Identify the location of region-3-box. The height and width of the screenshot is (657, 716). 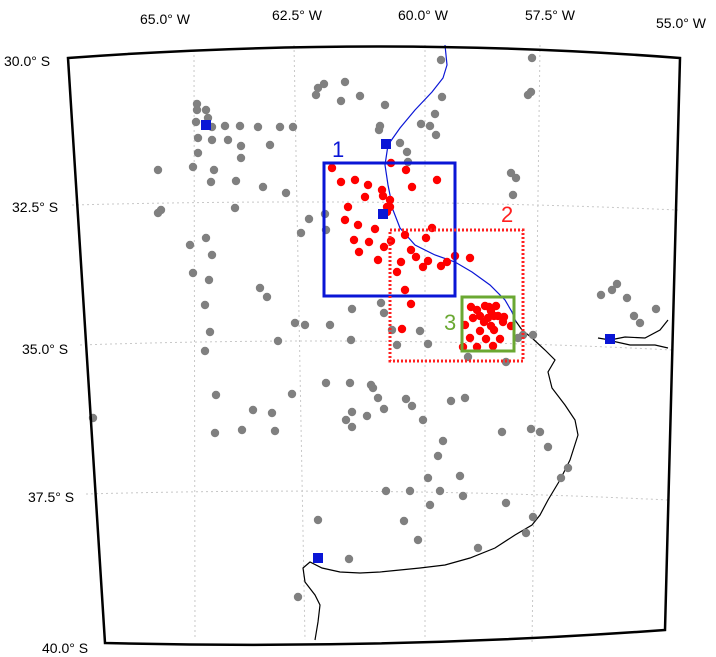
(488, 324).